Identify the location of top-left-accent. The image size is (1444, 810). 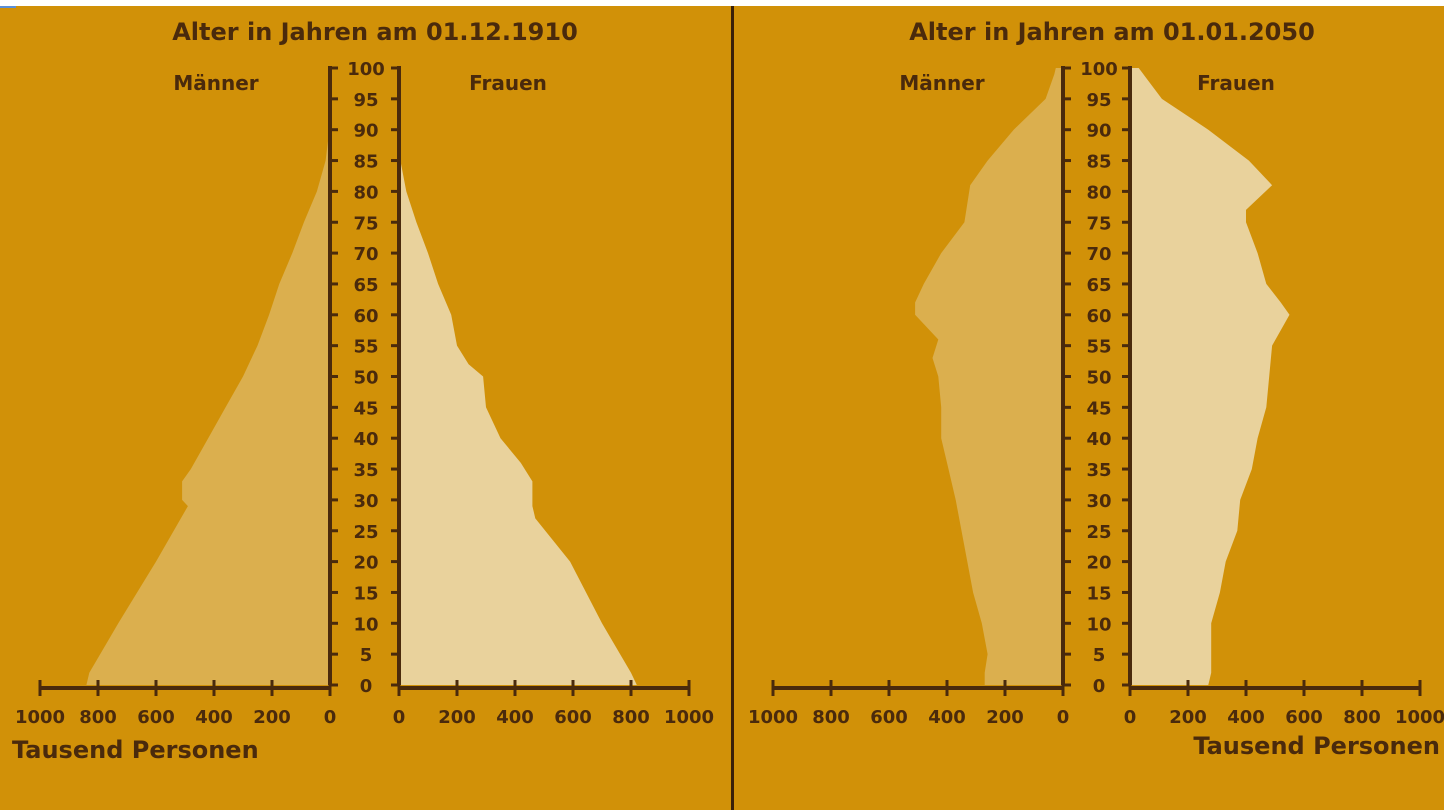
(8, 7).